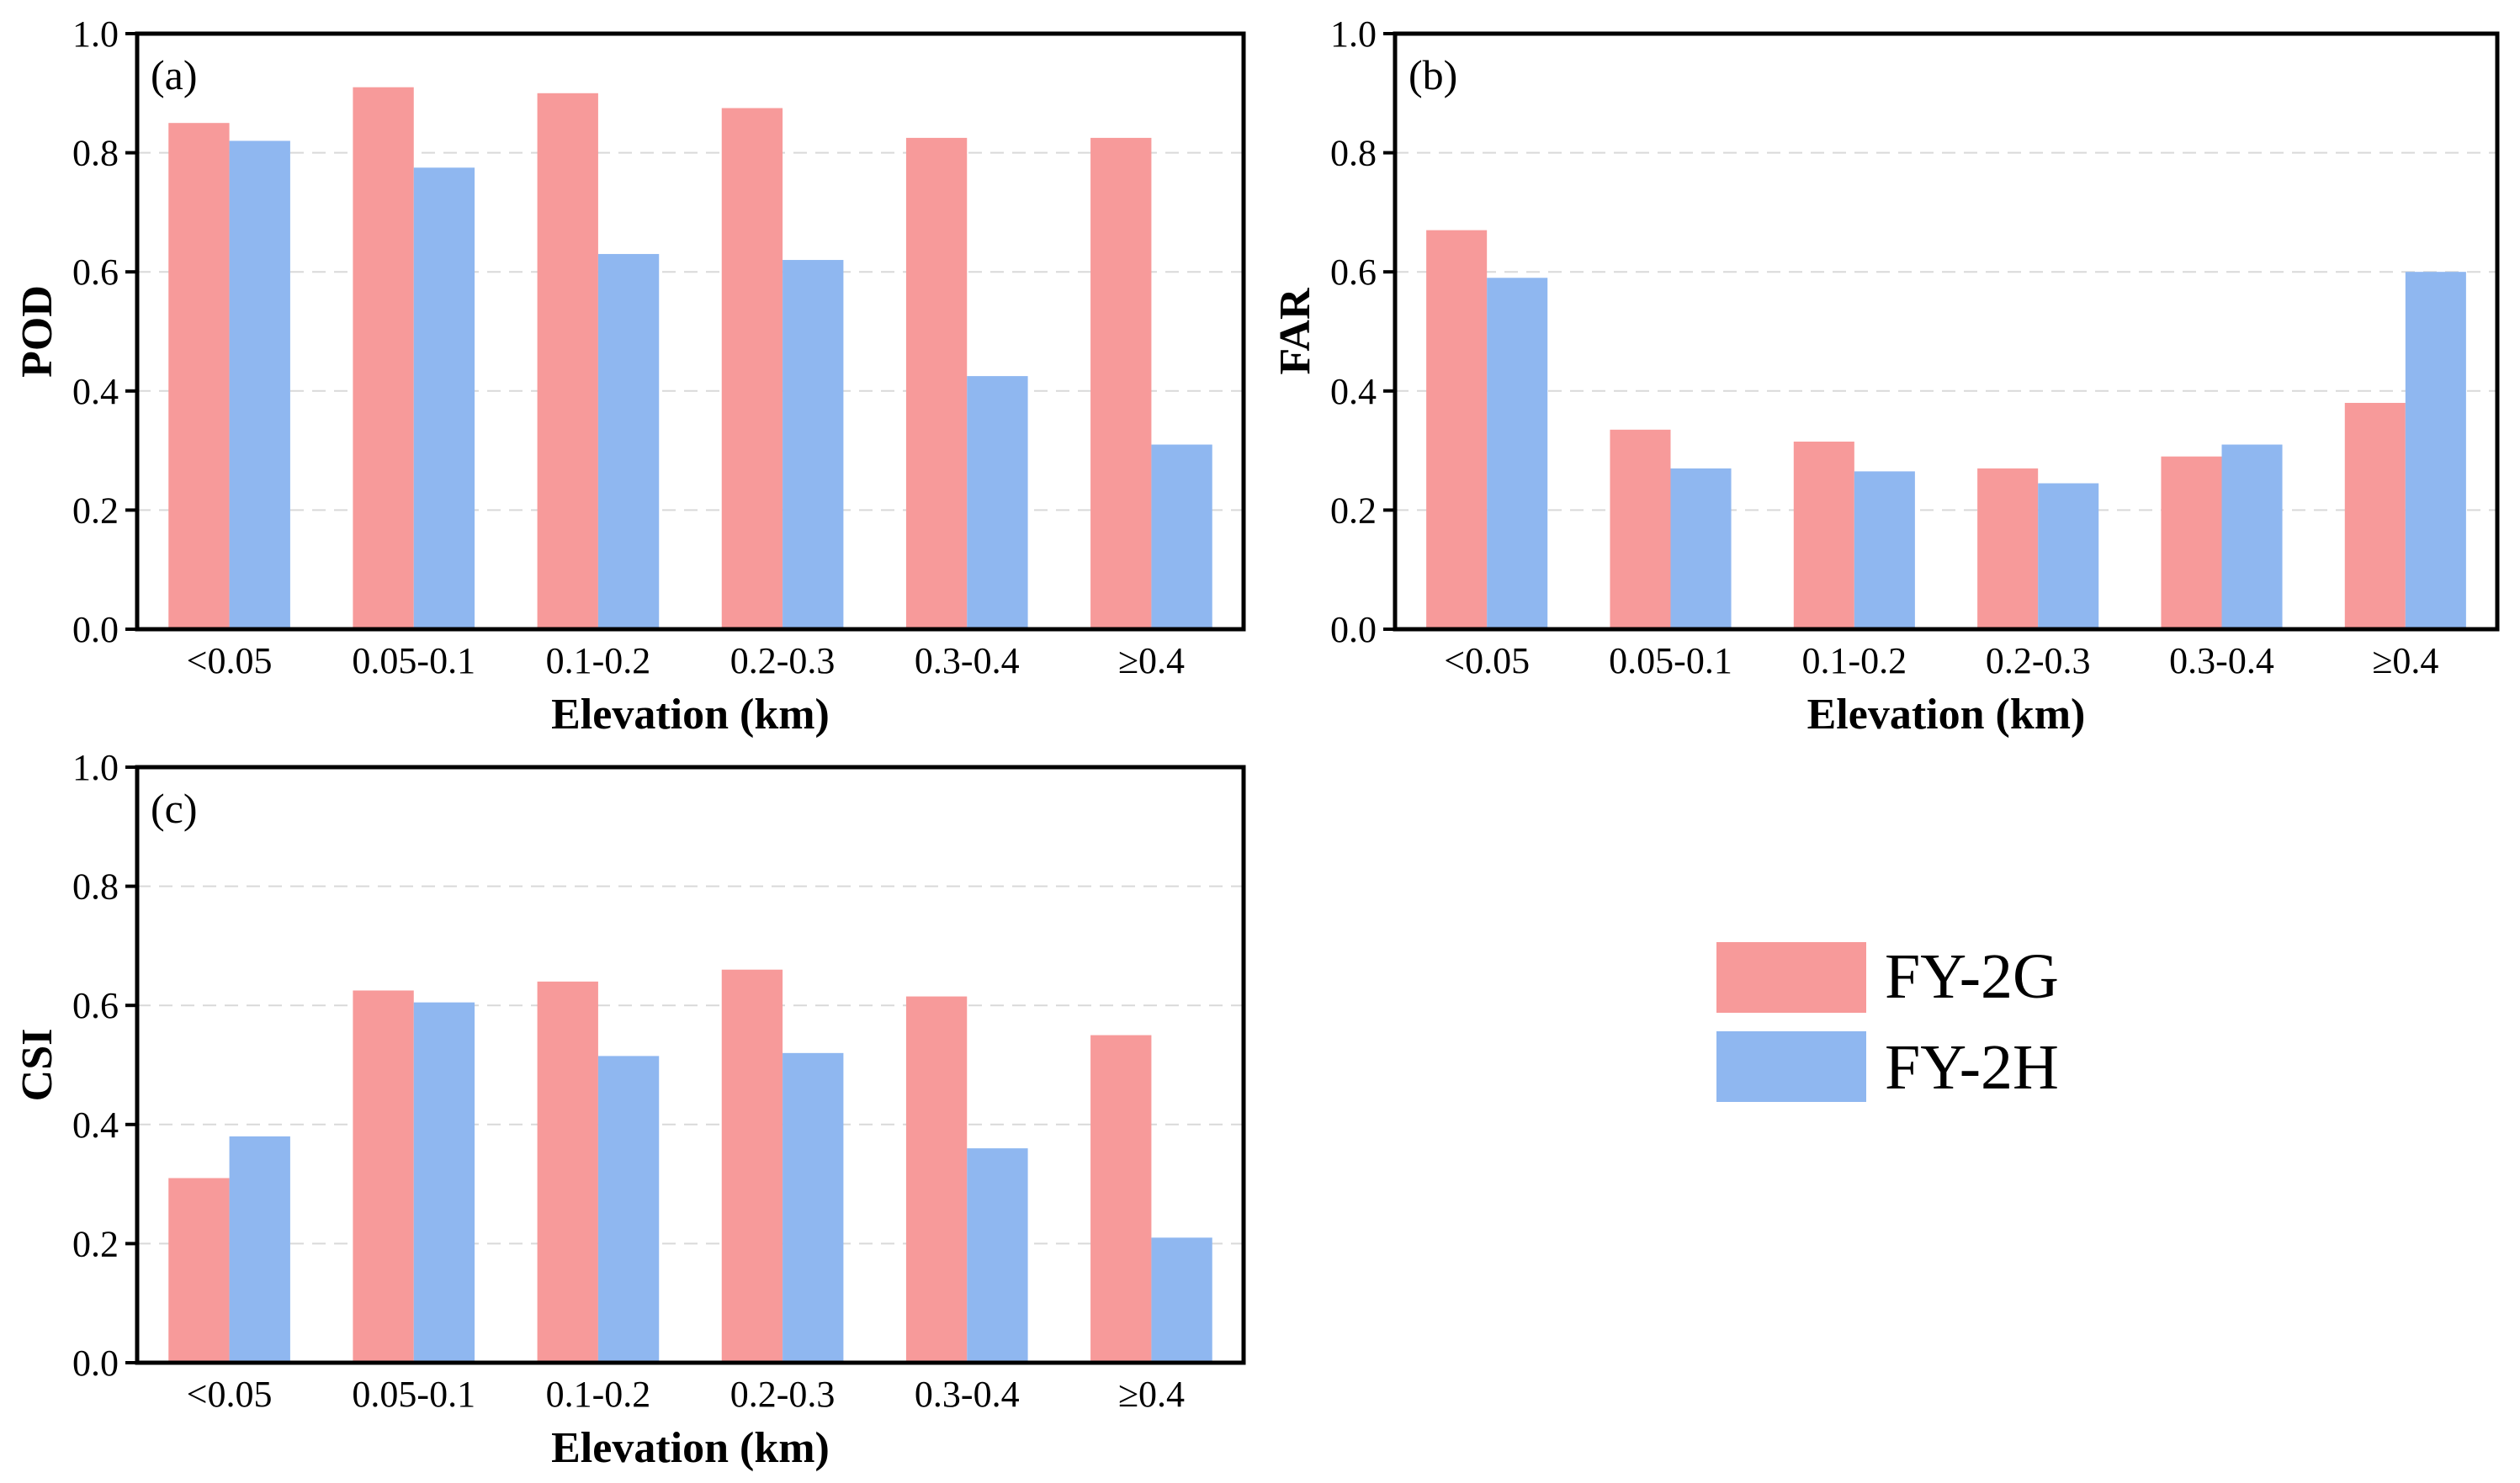  I want to click on y-axis-label: POD, so click(37, 331).